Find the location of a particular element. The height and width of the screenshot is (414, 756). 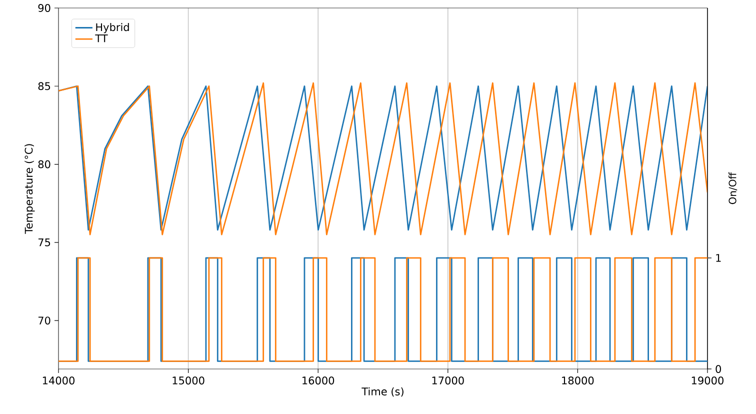

x-tick-label: 19000 is located at coordinates (708, 380).